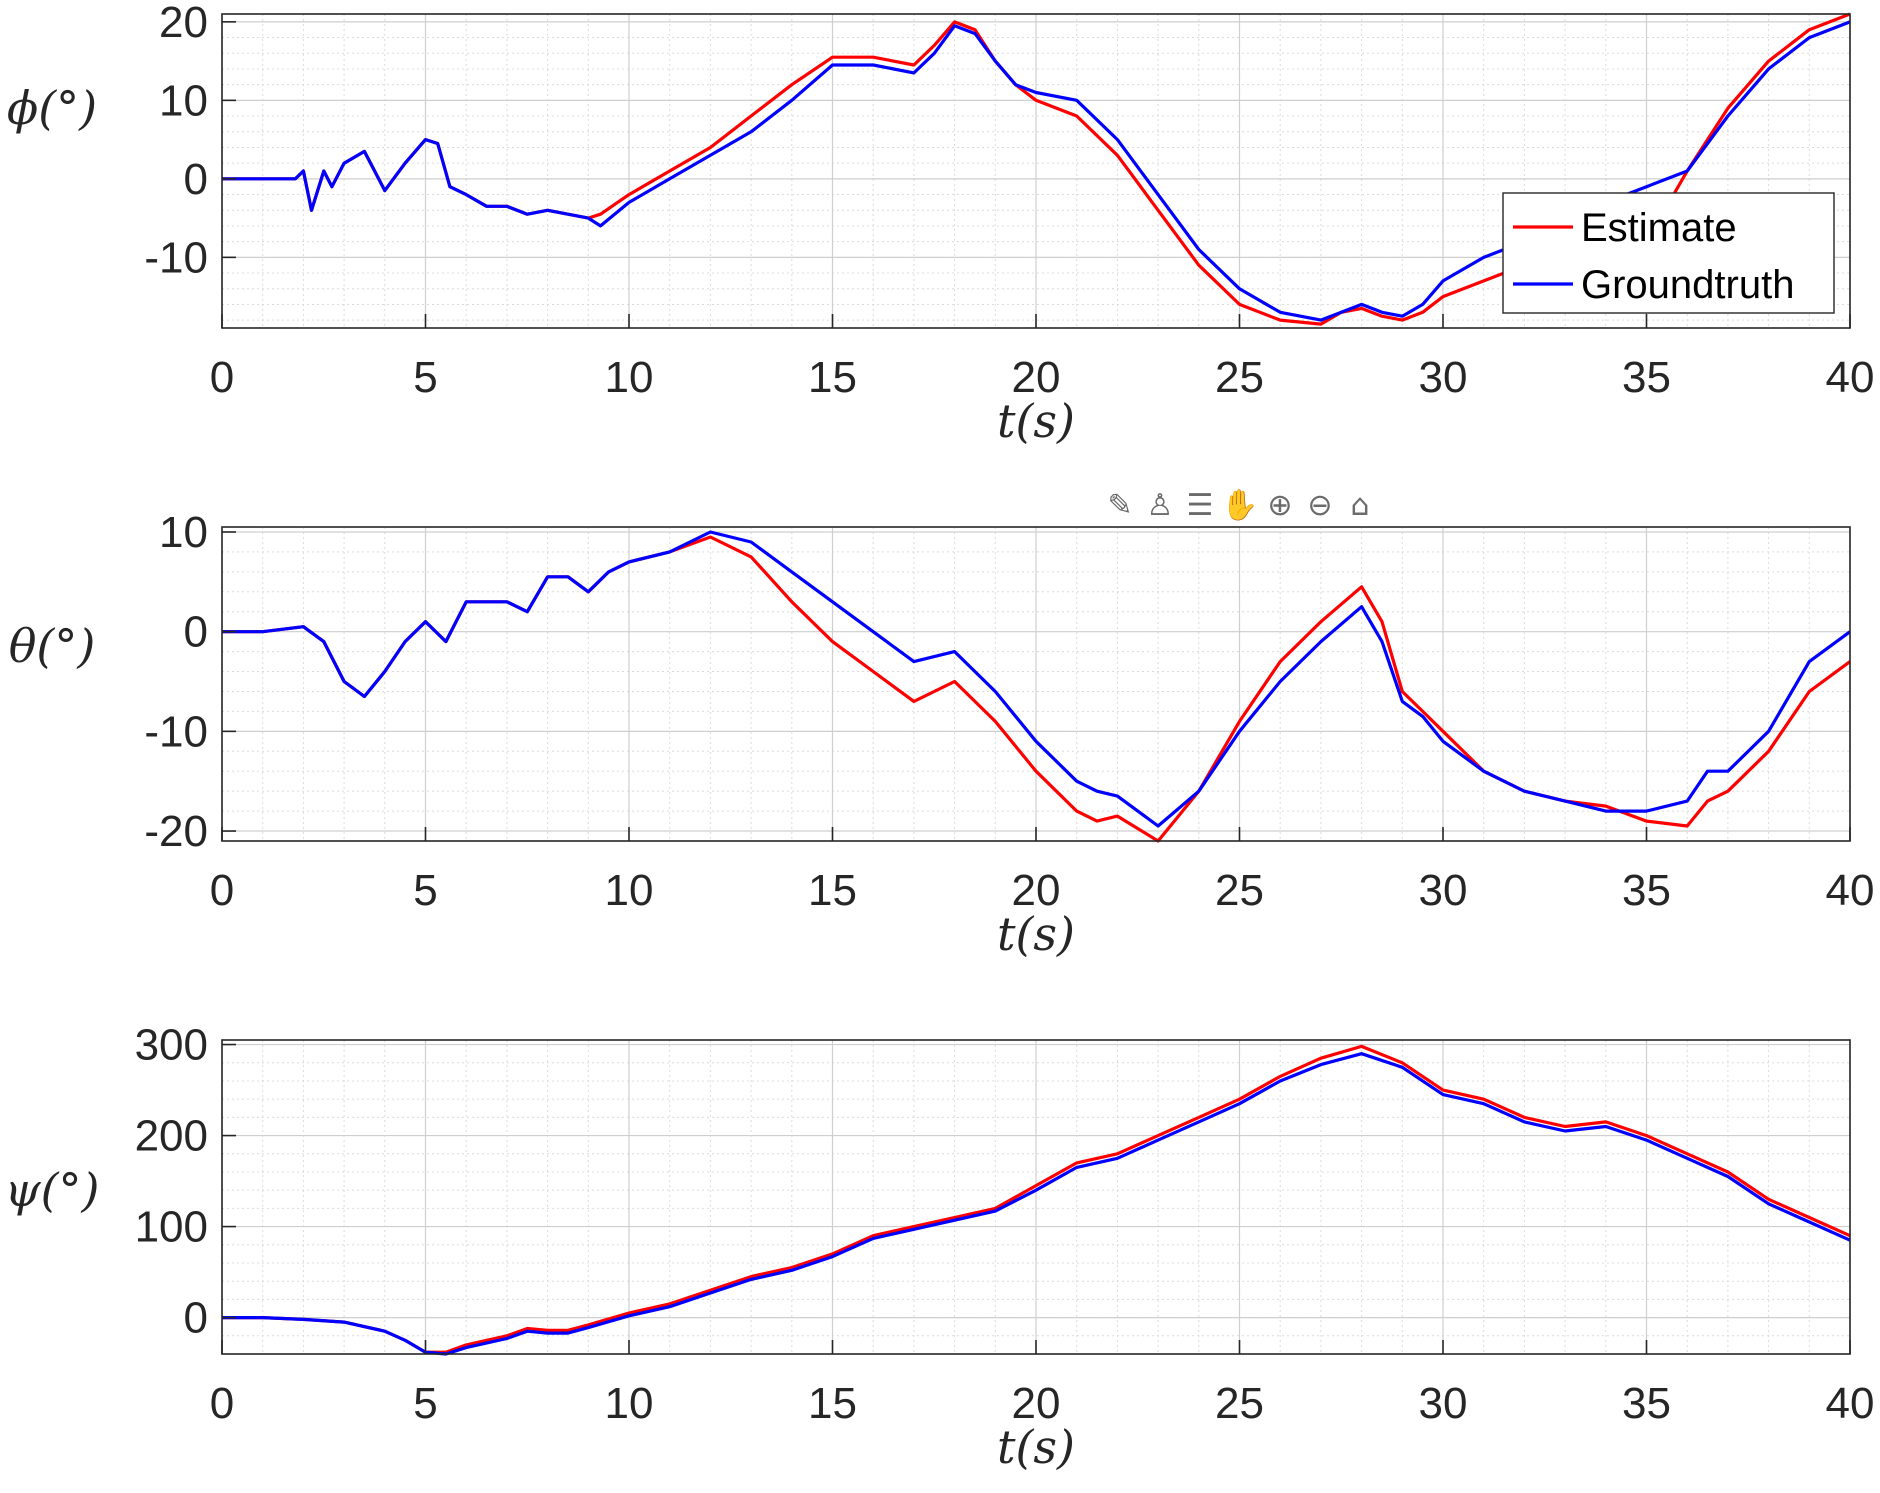 This screenshot has height=1493, width=1880. Describe the element at coordinates (1200, 505) in the screenshot. I see `datatip-icon: ☰` at that location.